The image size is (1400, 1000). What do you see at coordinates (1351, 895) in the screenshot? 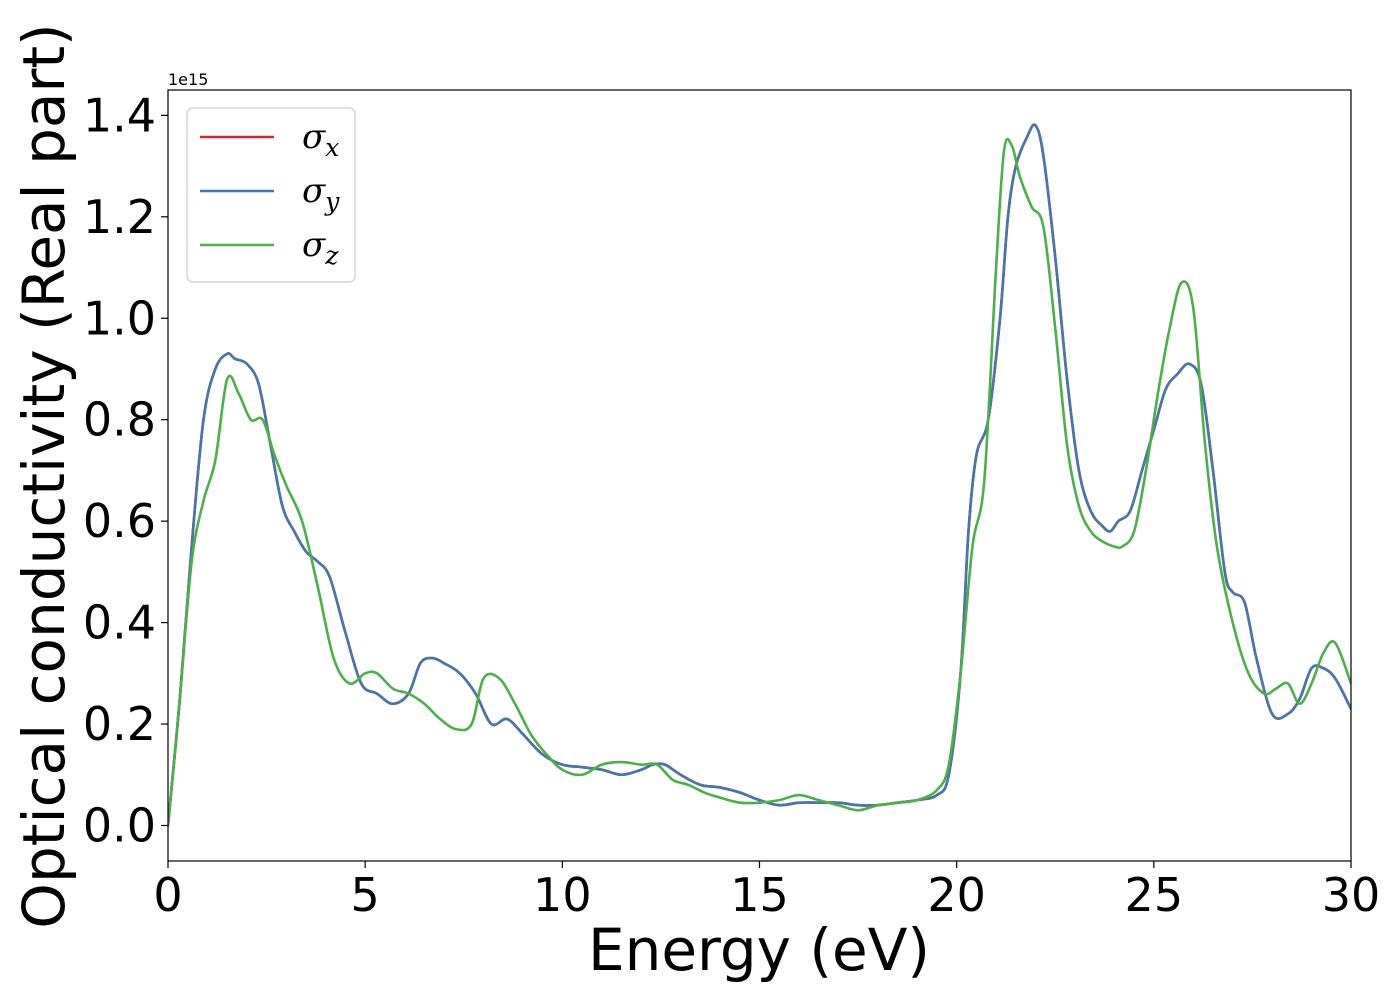
I see `x-tick-label: 30` at bounding box center [1351, 895].